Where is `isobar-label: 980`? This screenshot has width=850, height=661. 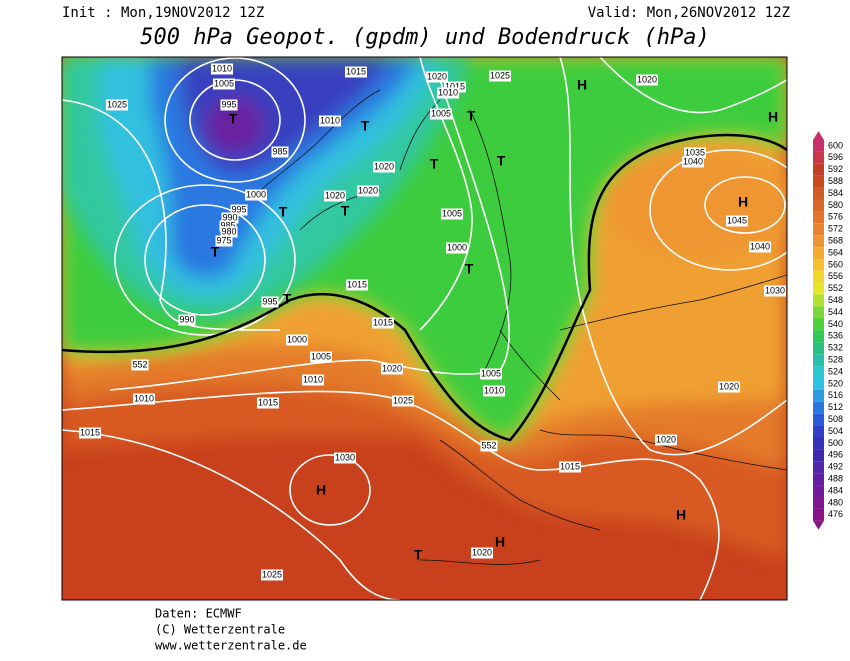
isobar-label: 980 is located at coordinates (228, 231).